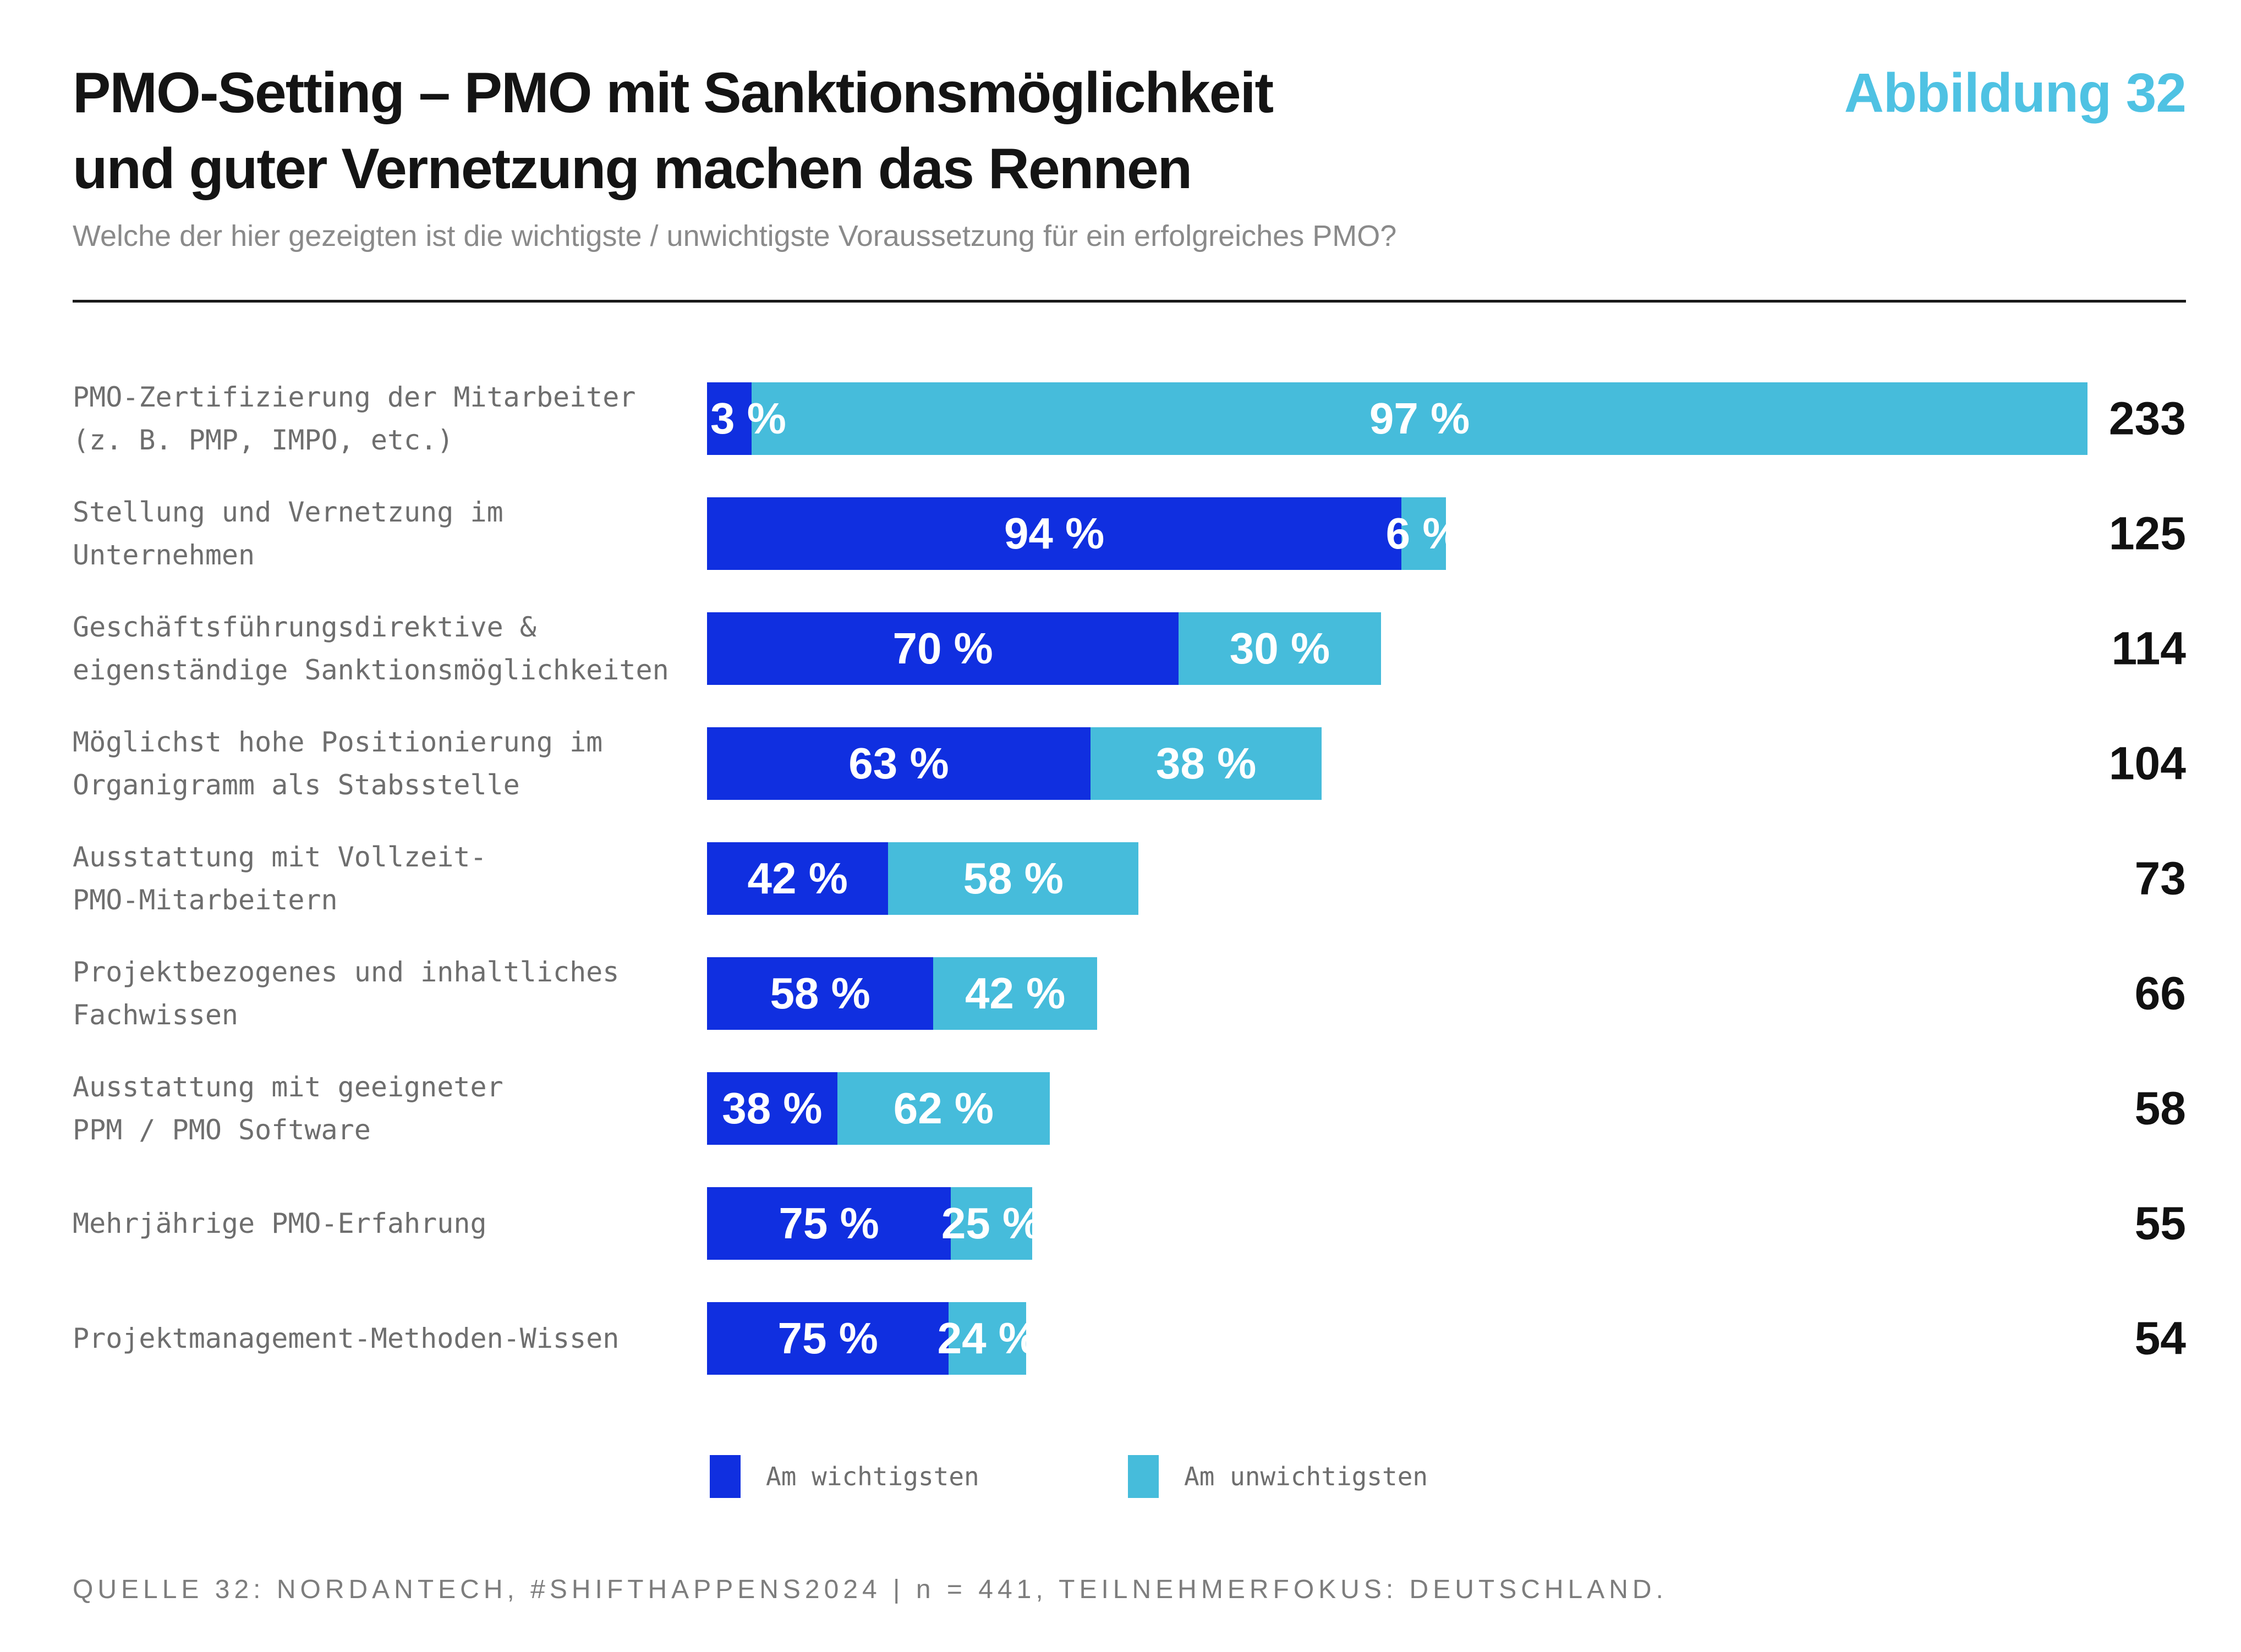 Image resolution: width=2241 pixels, height=1652 pixels. What do you see at coordinates (725, 1477) in the screenshot?
I see `legend-swatch-most-important` at bounding box center [725, 1477].